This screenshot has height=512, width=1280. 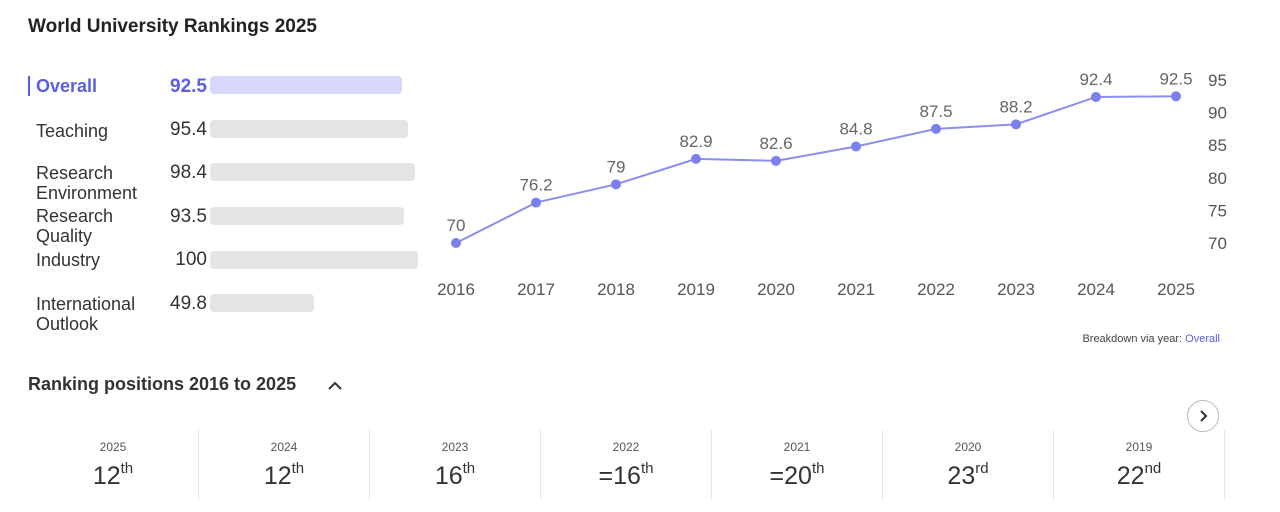 What do you see at coordinates (188, 303) in the screenshot?
I see `metric-value: 49.8` at bounding box center [188, 303].